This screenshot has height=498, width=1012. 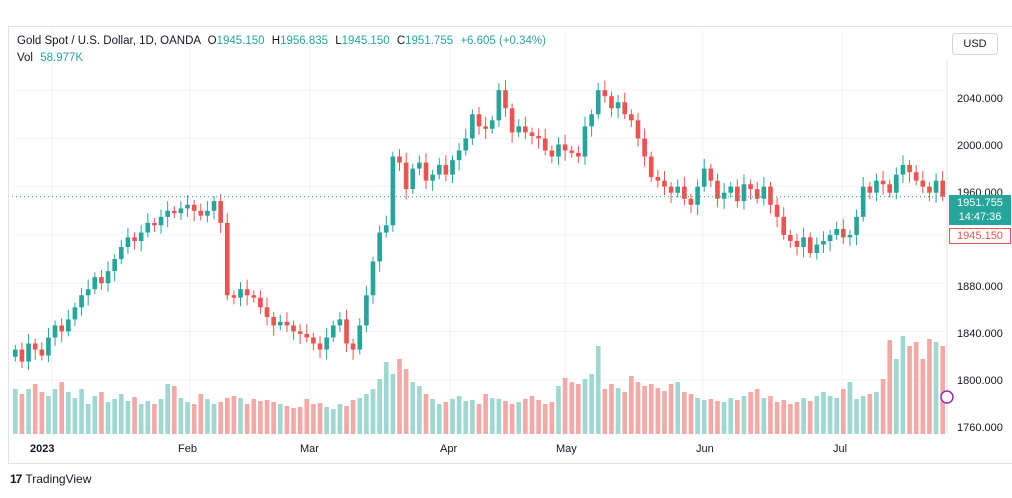 I want to click on high-value: 1956.835, so click(x=304, y=41).